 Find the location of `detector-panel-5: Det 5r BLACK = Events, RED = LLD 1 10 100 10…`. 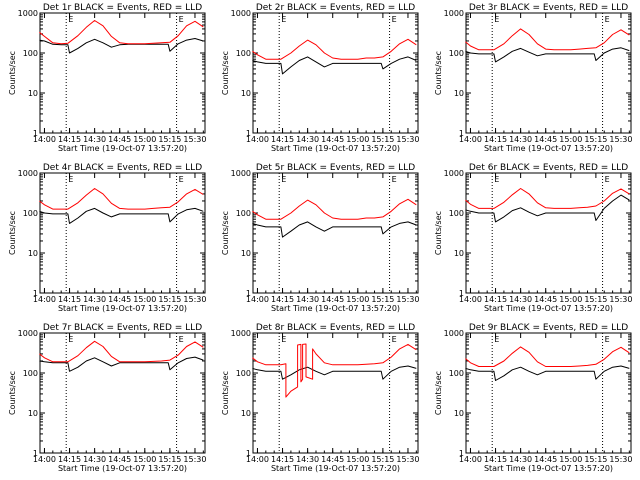

detector-panel-5: Det 5r BLACK = Events, RED = LLD 1 10 100 10… is located at coordinates (320, 238).